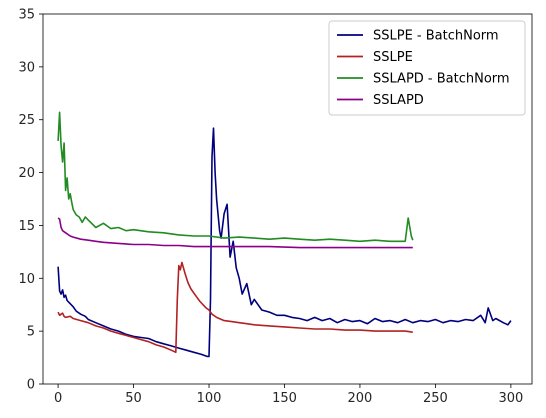 The height and width of the screenshot is (418, 546). I want to click on x-tick-label: 100, so click(209, 398).